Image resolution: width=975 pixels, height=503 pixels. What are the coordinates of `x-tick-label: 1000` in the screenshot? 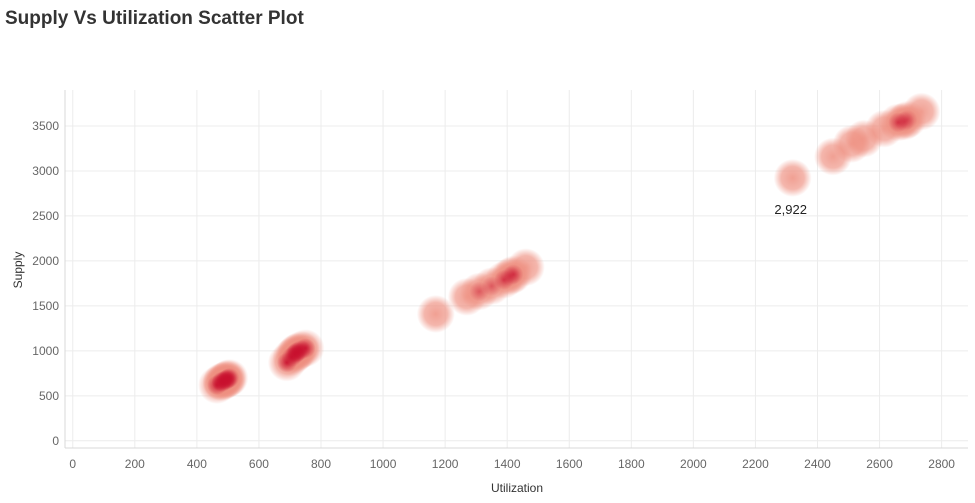 It's located at (383, 464).